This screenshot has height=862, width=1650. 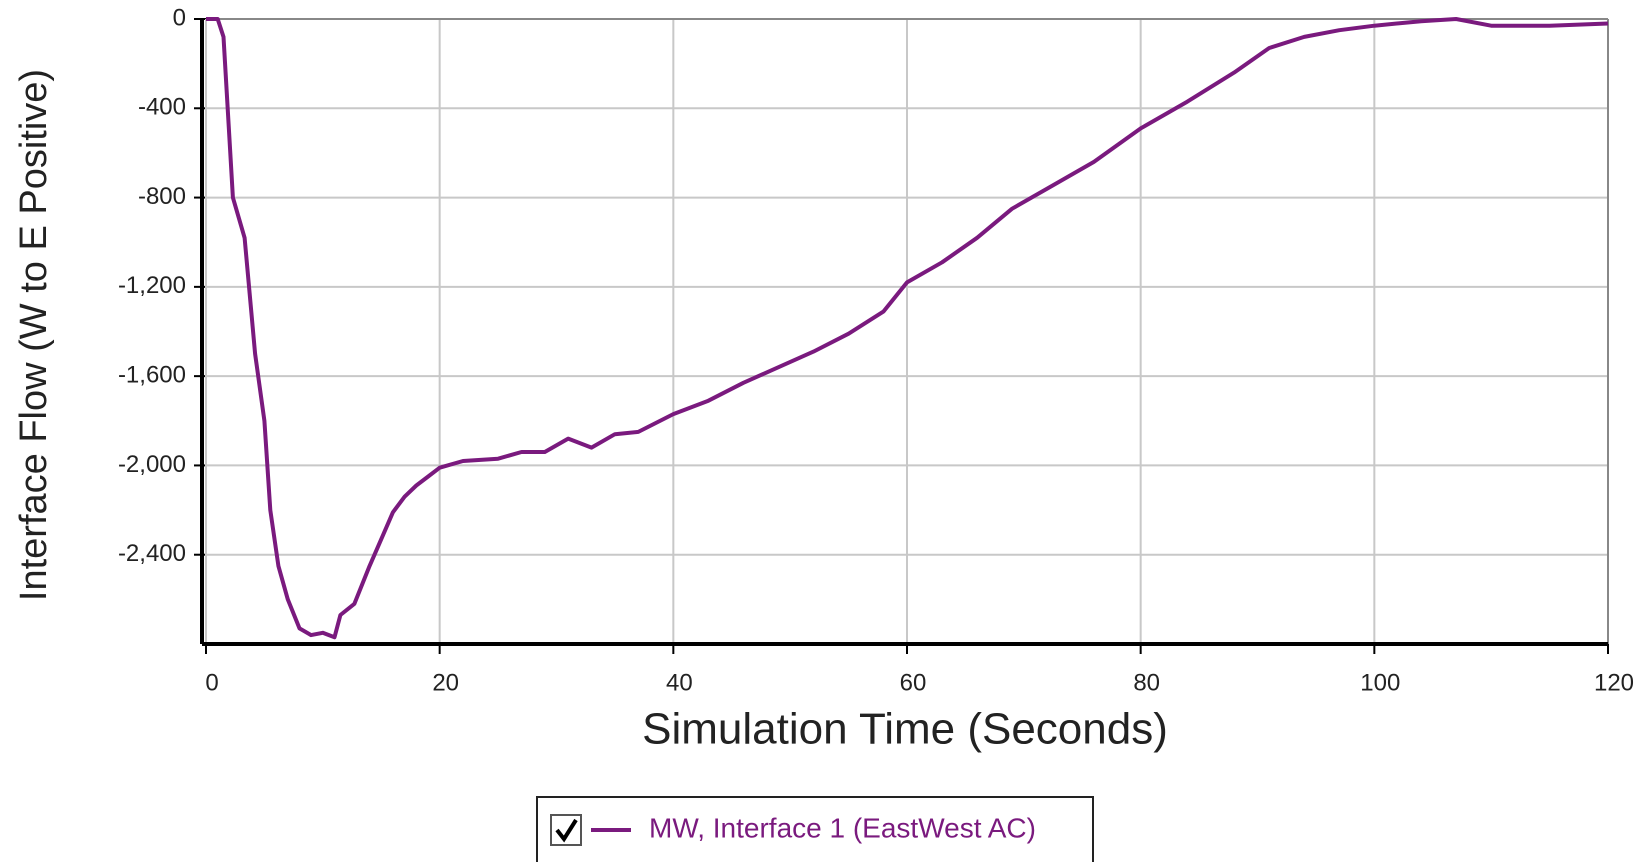 I want to click on x-tick-label: 120, so click(x=1614, y=682).